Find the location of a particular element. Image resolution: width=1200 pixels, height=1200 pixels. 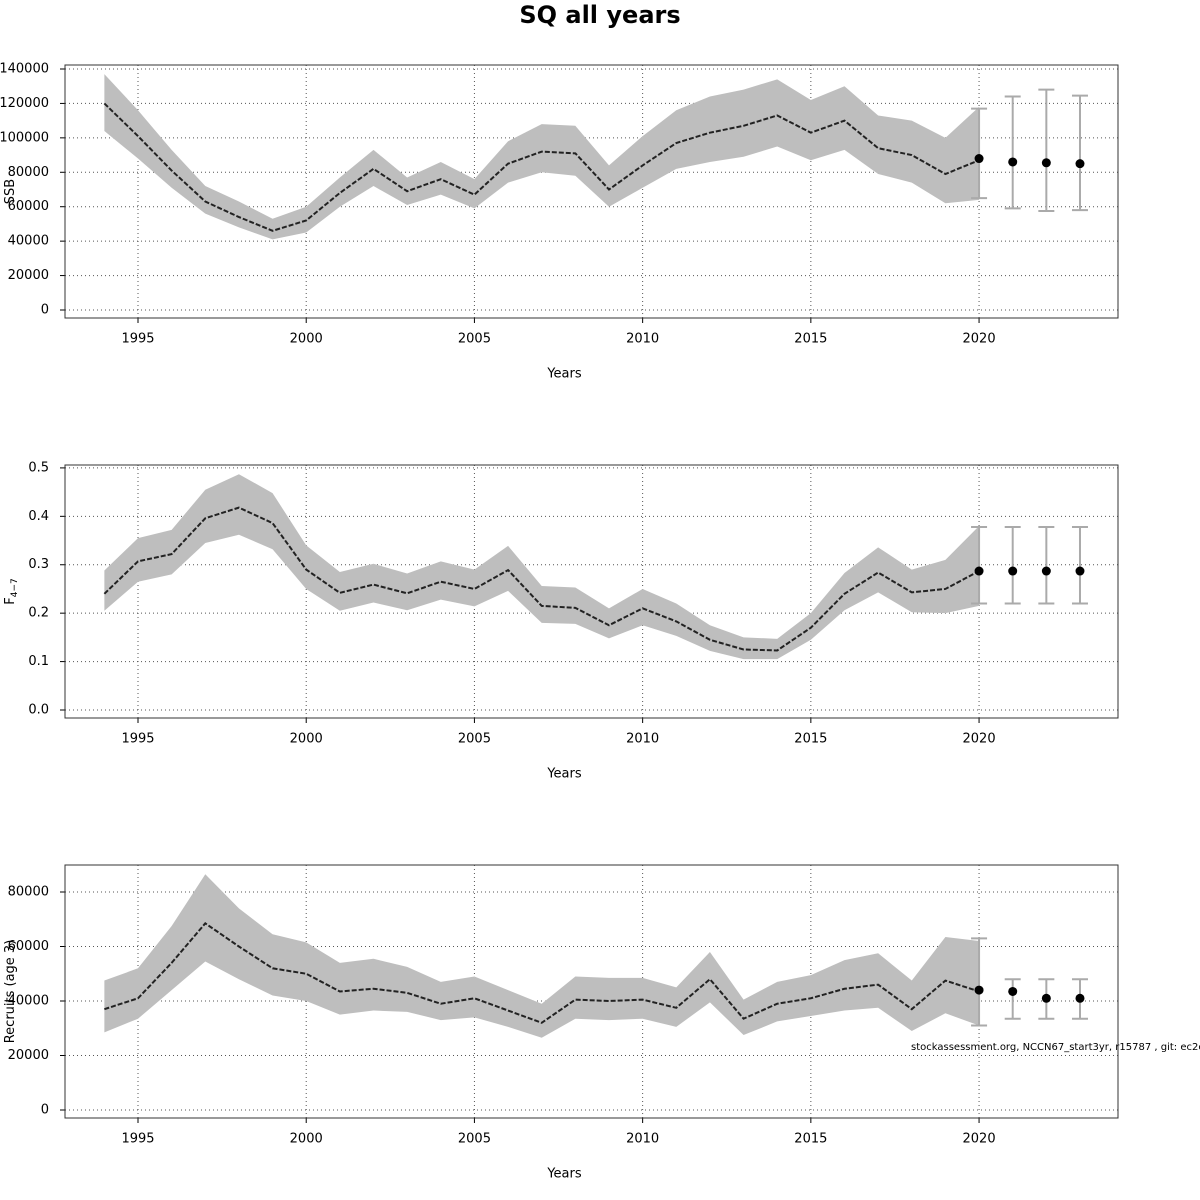

y-axis-label-main: Recruits (age 3) is located at coordinates (10, 992).